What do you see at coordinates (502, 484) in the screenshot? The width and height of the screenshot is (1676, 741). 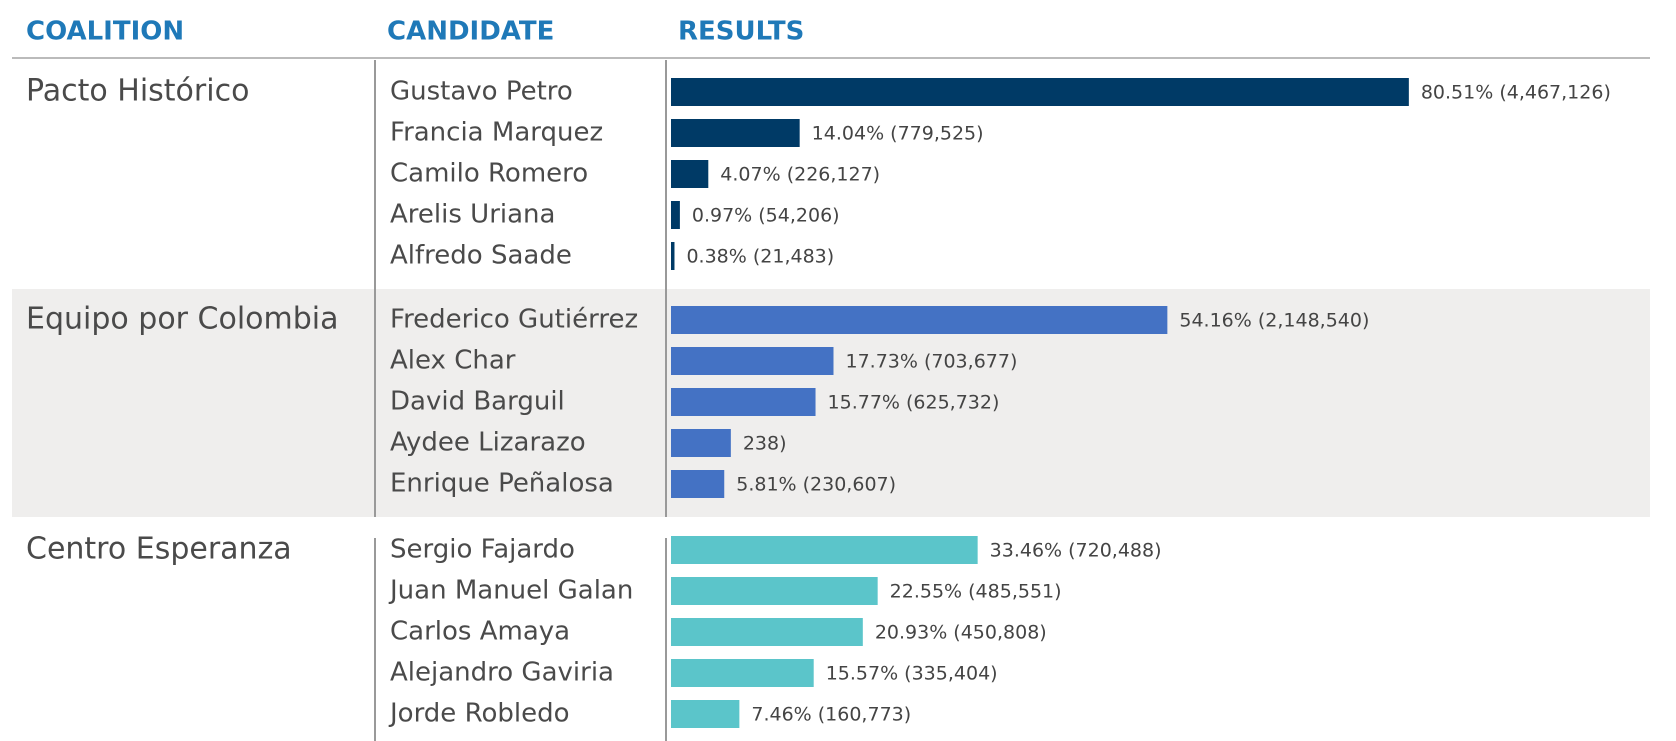 I see `candidate-name: Enrique Peñalosa` at bounding box center [502, 484].